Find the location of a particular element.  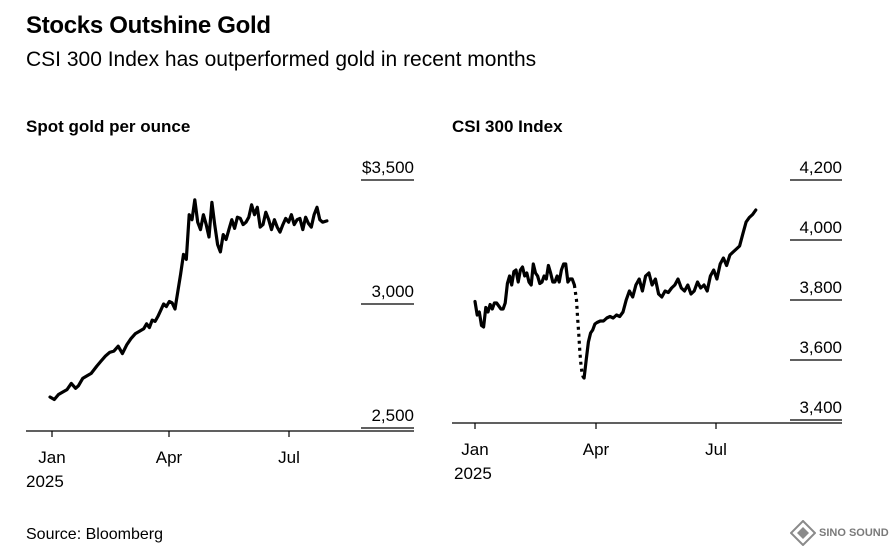

source-note: Source: Bloomberg is located at coordinates (94, 534).